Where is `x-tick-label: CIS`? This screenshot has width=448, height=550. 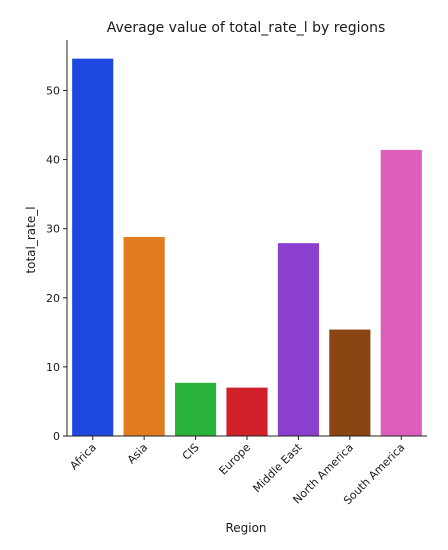
x-tick-label: CIS is located at coordinates (191, 452).